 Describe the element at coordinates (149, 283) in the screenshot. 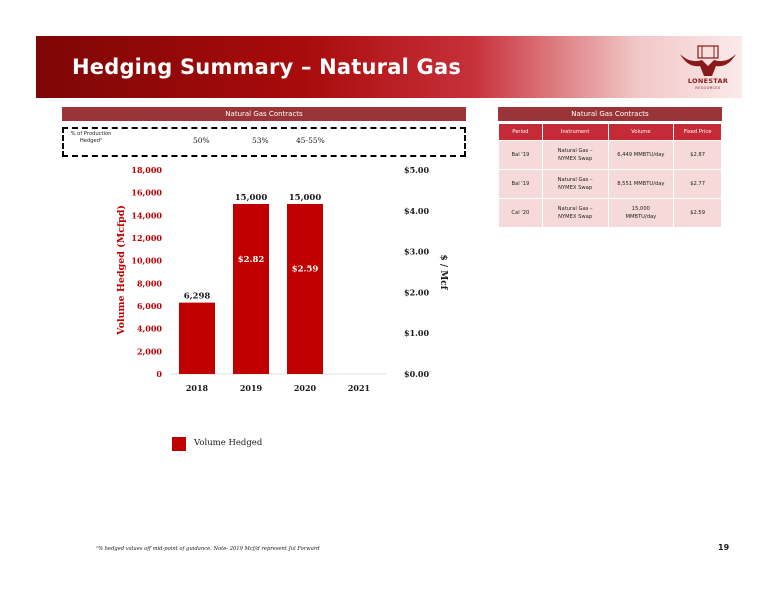

I see `y-tick-label: 8,000` at that location.